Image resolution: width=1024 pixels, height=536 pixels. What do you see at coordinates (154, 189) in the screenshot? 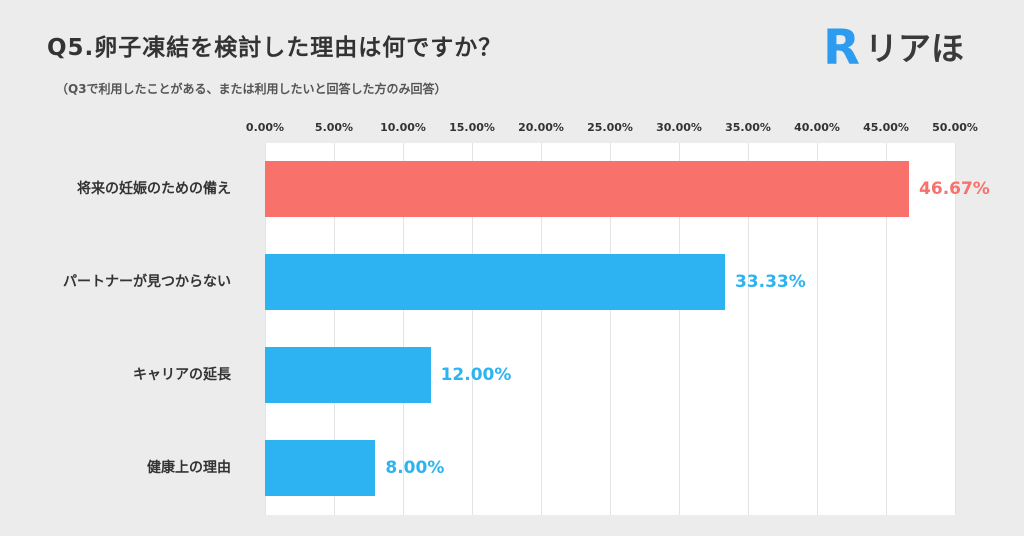
I see `category-label: 将来の妊娠のための備え` at bounding box center [154, 189].